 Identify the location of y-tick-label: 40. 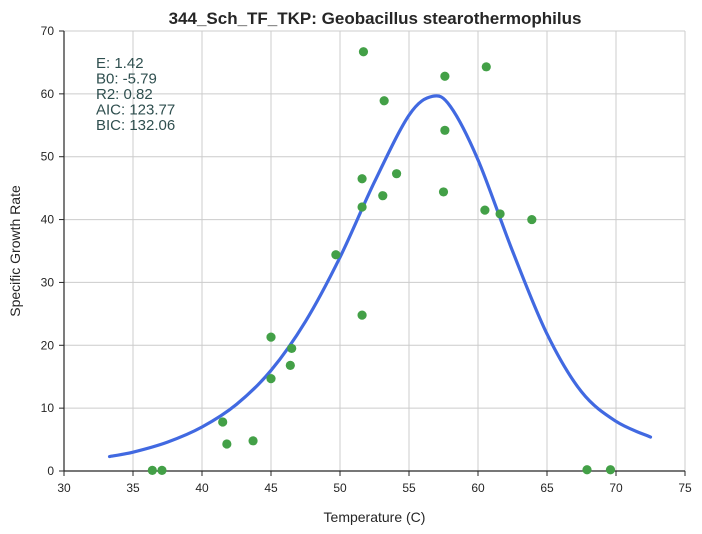
(48, 220).